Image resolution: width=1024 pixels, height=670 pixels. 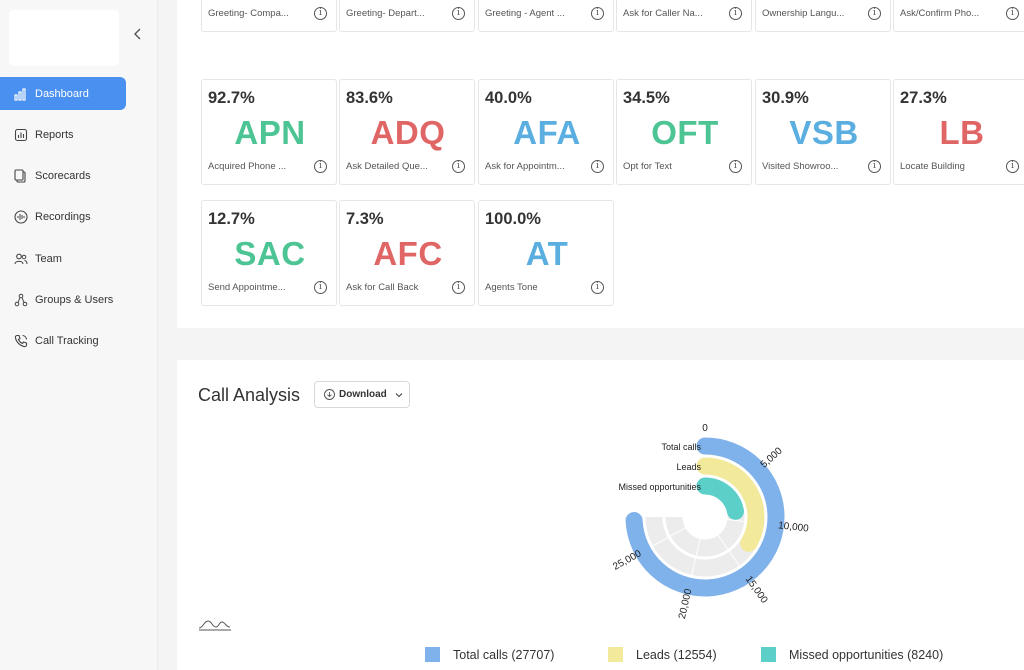 I want to click on metric-card: OLOwnership Langu...i, so click(x=823, y=16).